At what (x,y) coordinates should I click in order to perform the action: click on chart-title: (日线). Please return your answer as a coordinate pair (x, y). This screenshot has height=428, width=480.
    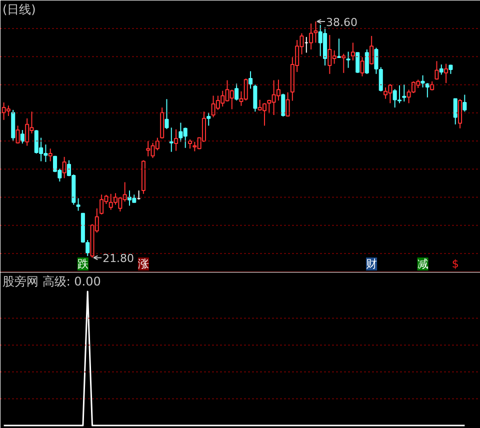
    Looking at the image, I should click on (19, 9).